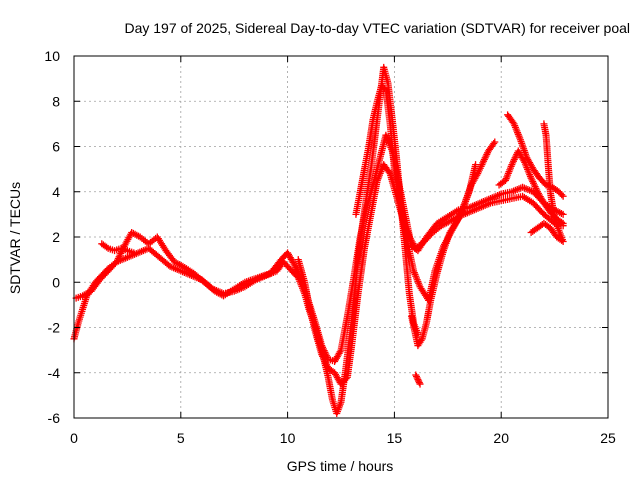 This screenshot has width=640, height=480. What do you see at coordinates (56, 237) in the screenshot?
I see `y-tick-label: 2` at bounding box center [56, 237].